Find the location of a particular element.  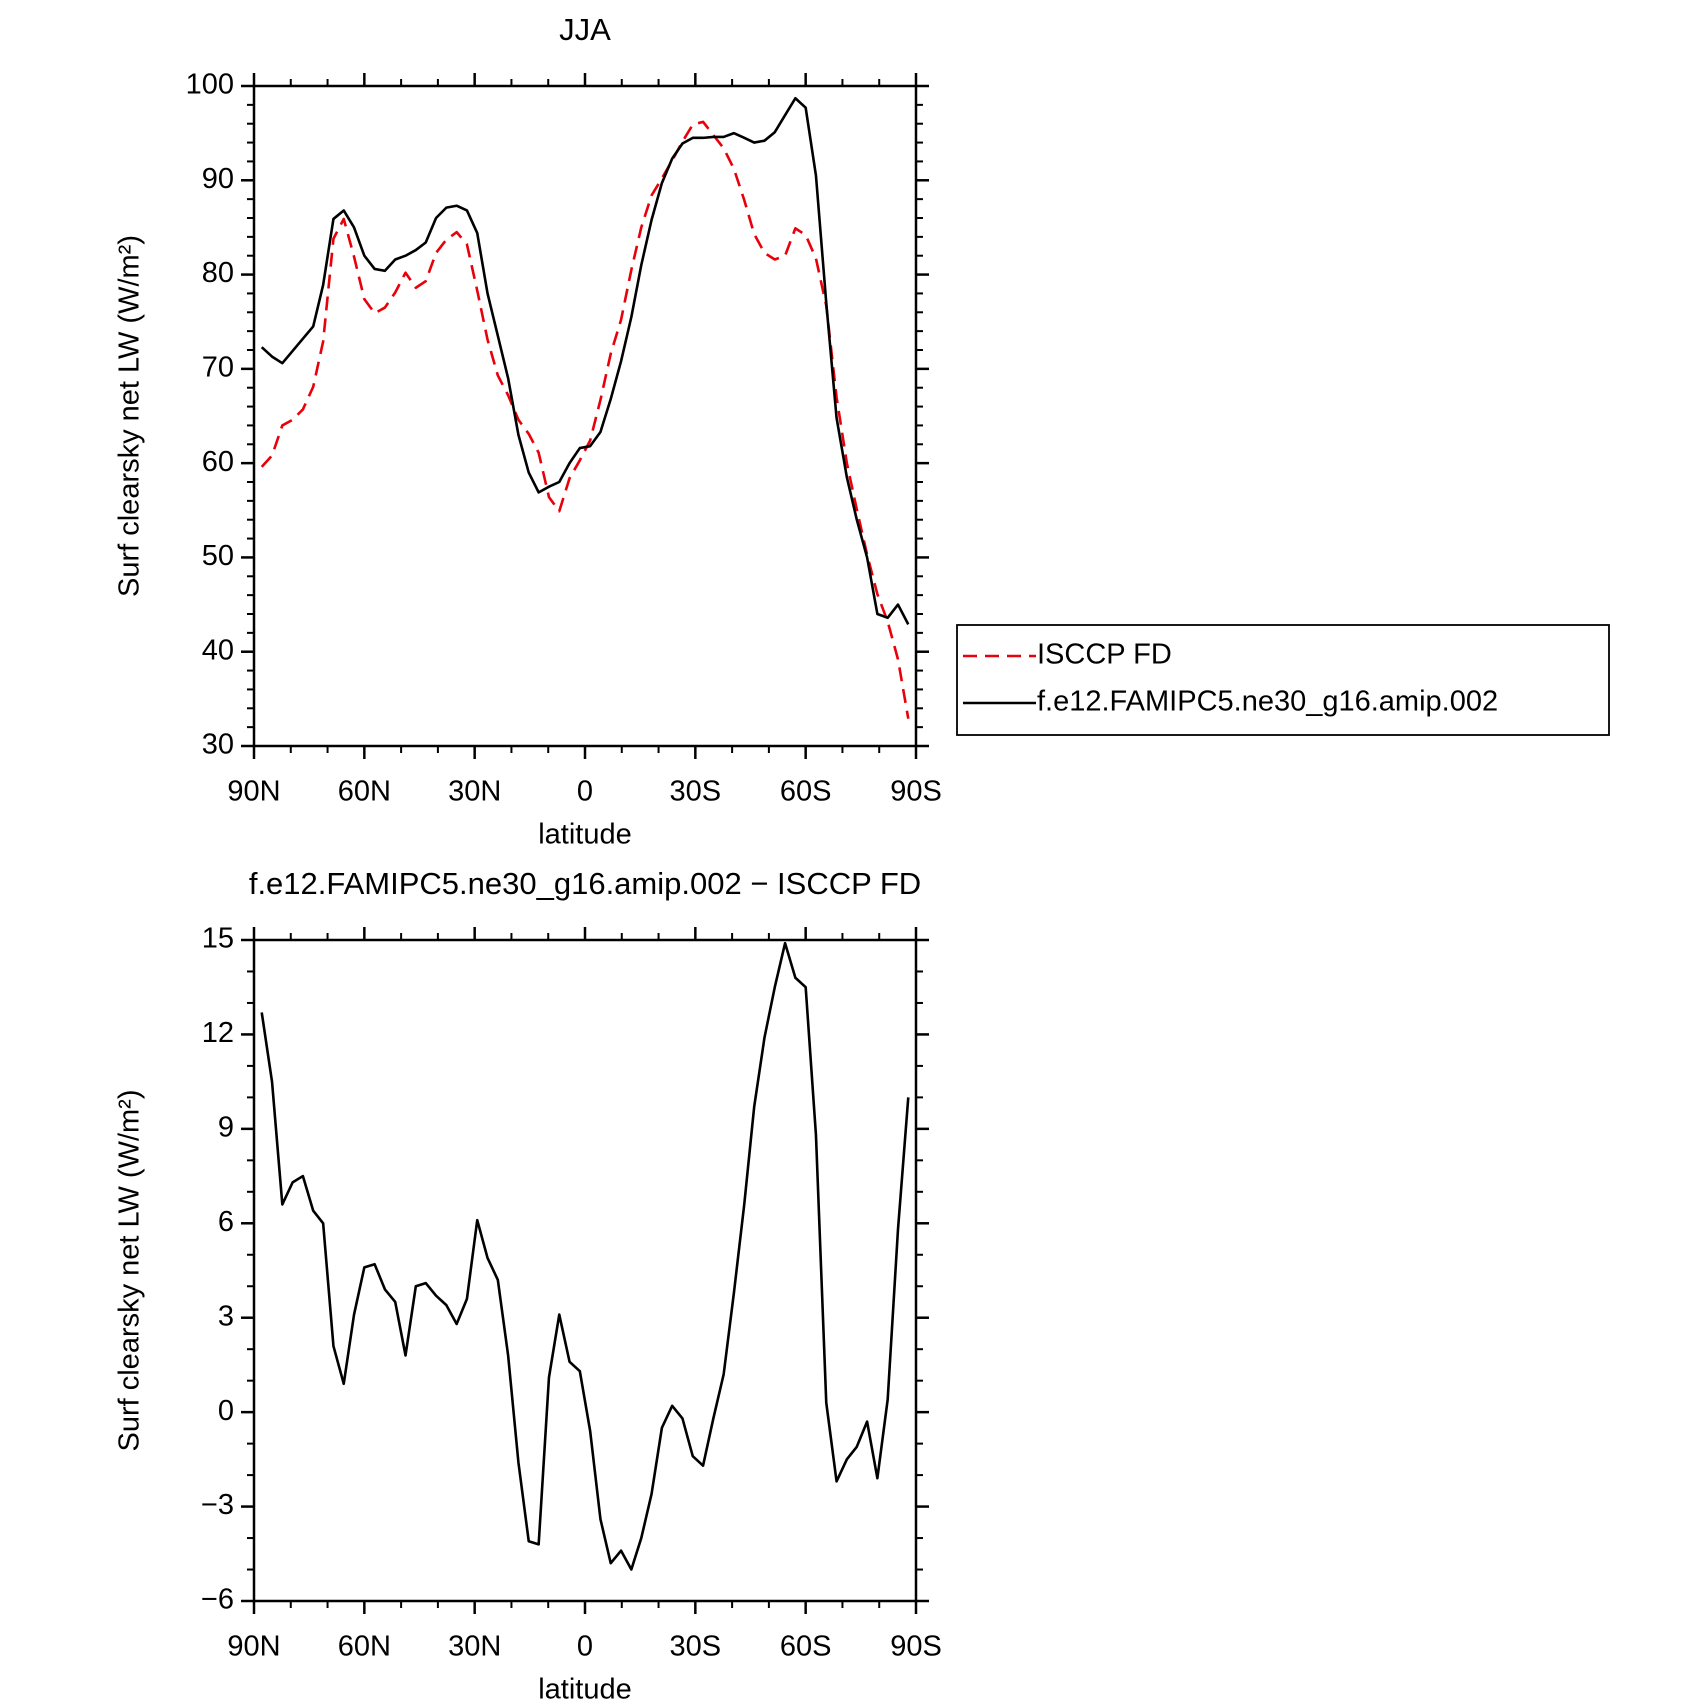

chart-title: JJA is located at coordinates (585, 29).